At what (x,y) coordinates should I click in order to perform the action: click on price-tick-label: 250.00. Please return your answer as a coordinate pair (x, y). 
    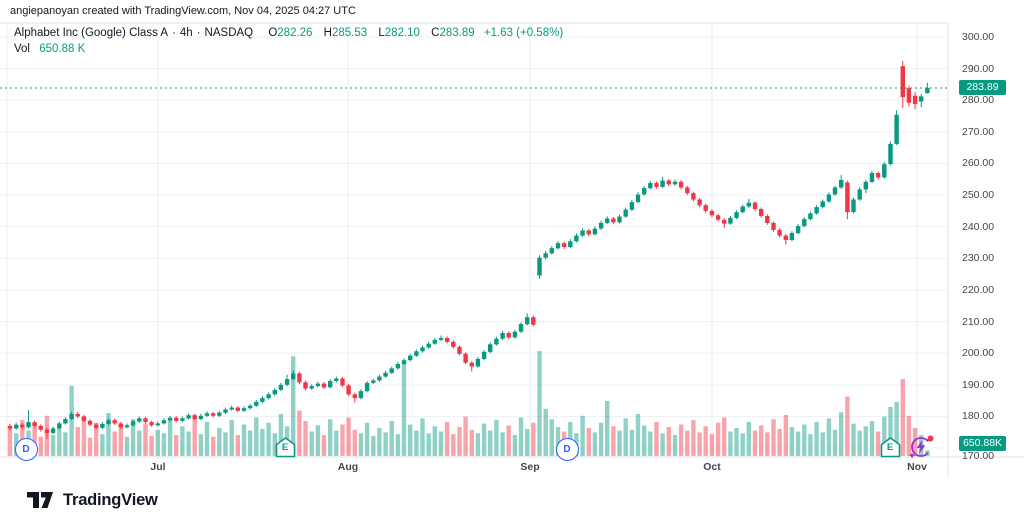
    Looking at the image, I should click on (978, 195).